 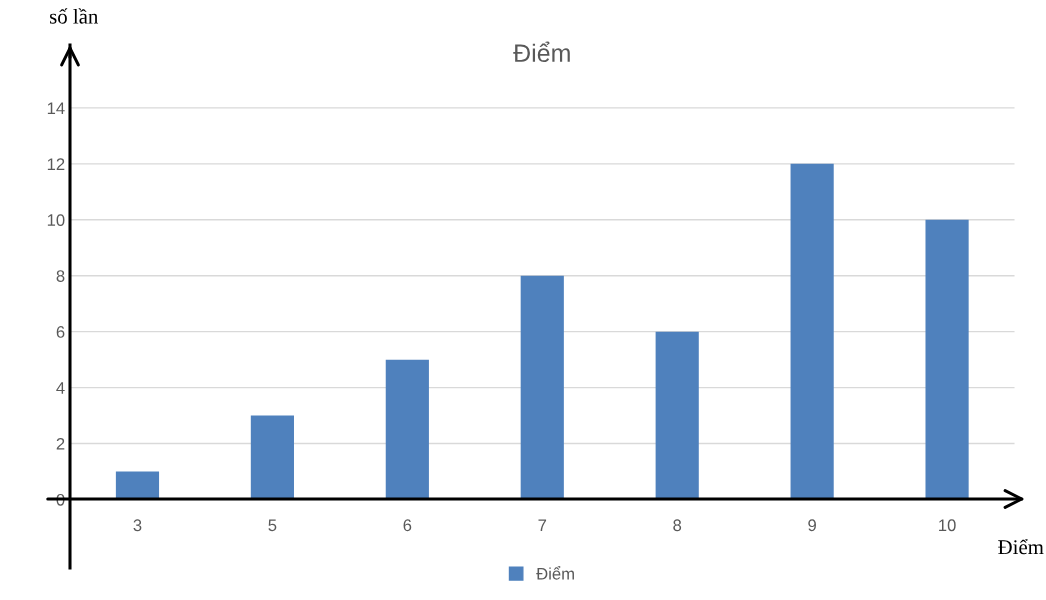 I want to click on y-tick-label: 8, so click(x=60, y=276).